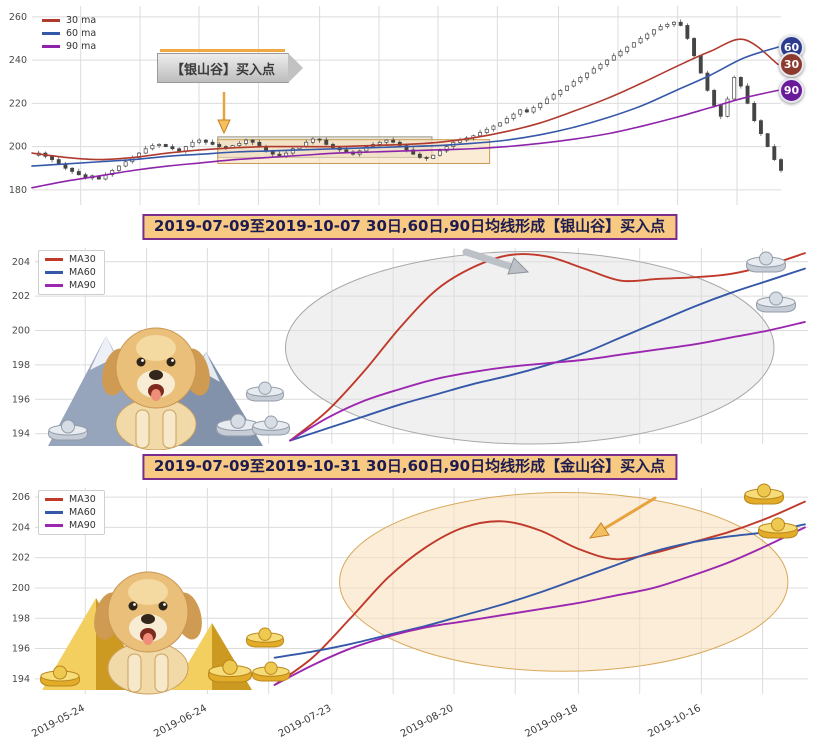  What do you see at coordinates (18, 17) in the screenshot?
I see `y-tick-label: 260` at bounding box center [18, 17].